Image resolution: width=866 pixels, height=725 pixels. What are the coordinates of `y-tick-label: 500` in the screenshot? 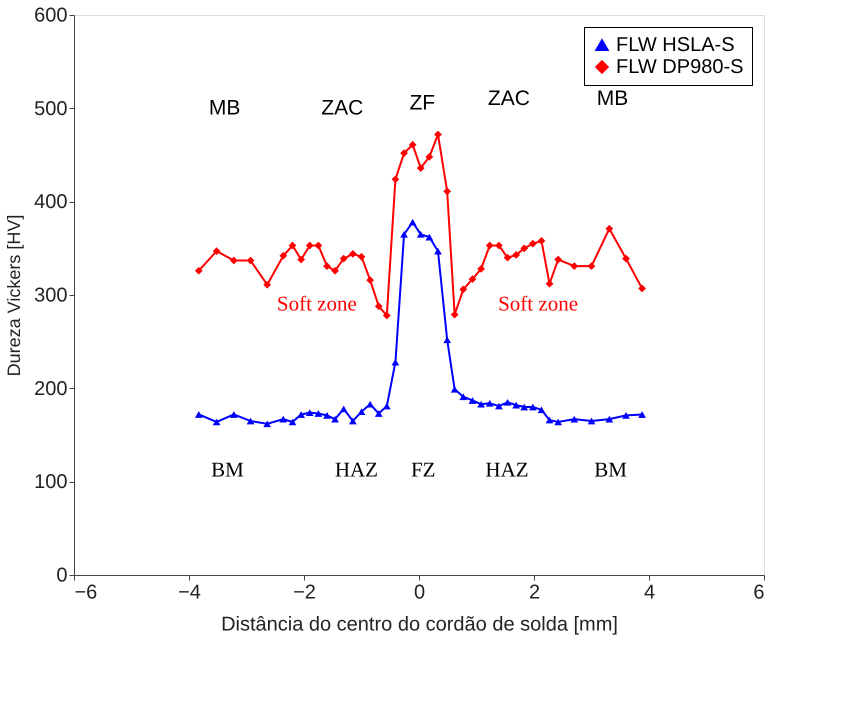 It's located at (51, 109).